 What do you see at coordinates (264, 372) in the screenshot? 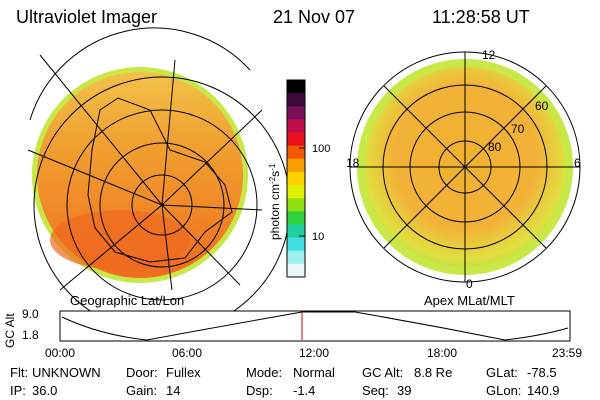
I see `info-key: Mode:` at bounding box center [264, 372].